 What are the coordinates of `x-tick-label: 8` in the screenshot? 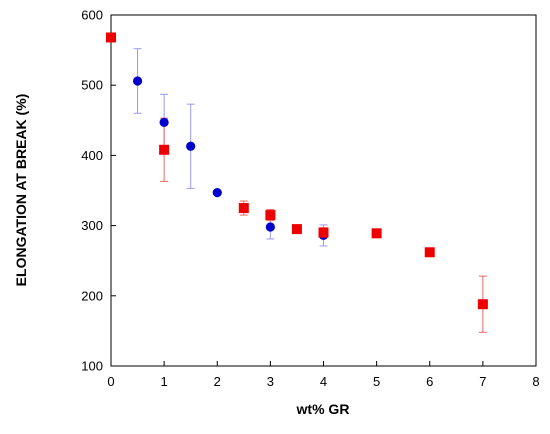 It's located at (535, 381).